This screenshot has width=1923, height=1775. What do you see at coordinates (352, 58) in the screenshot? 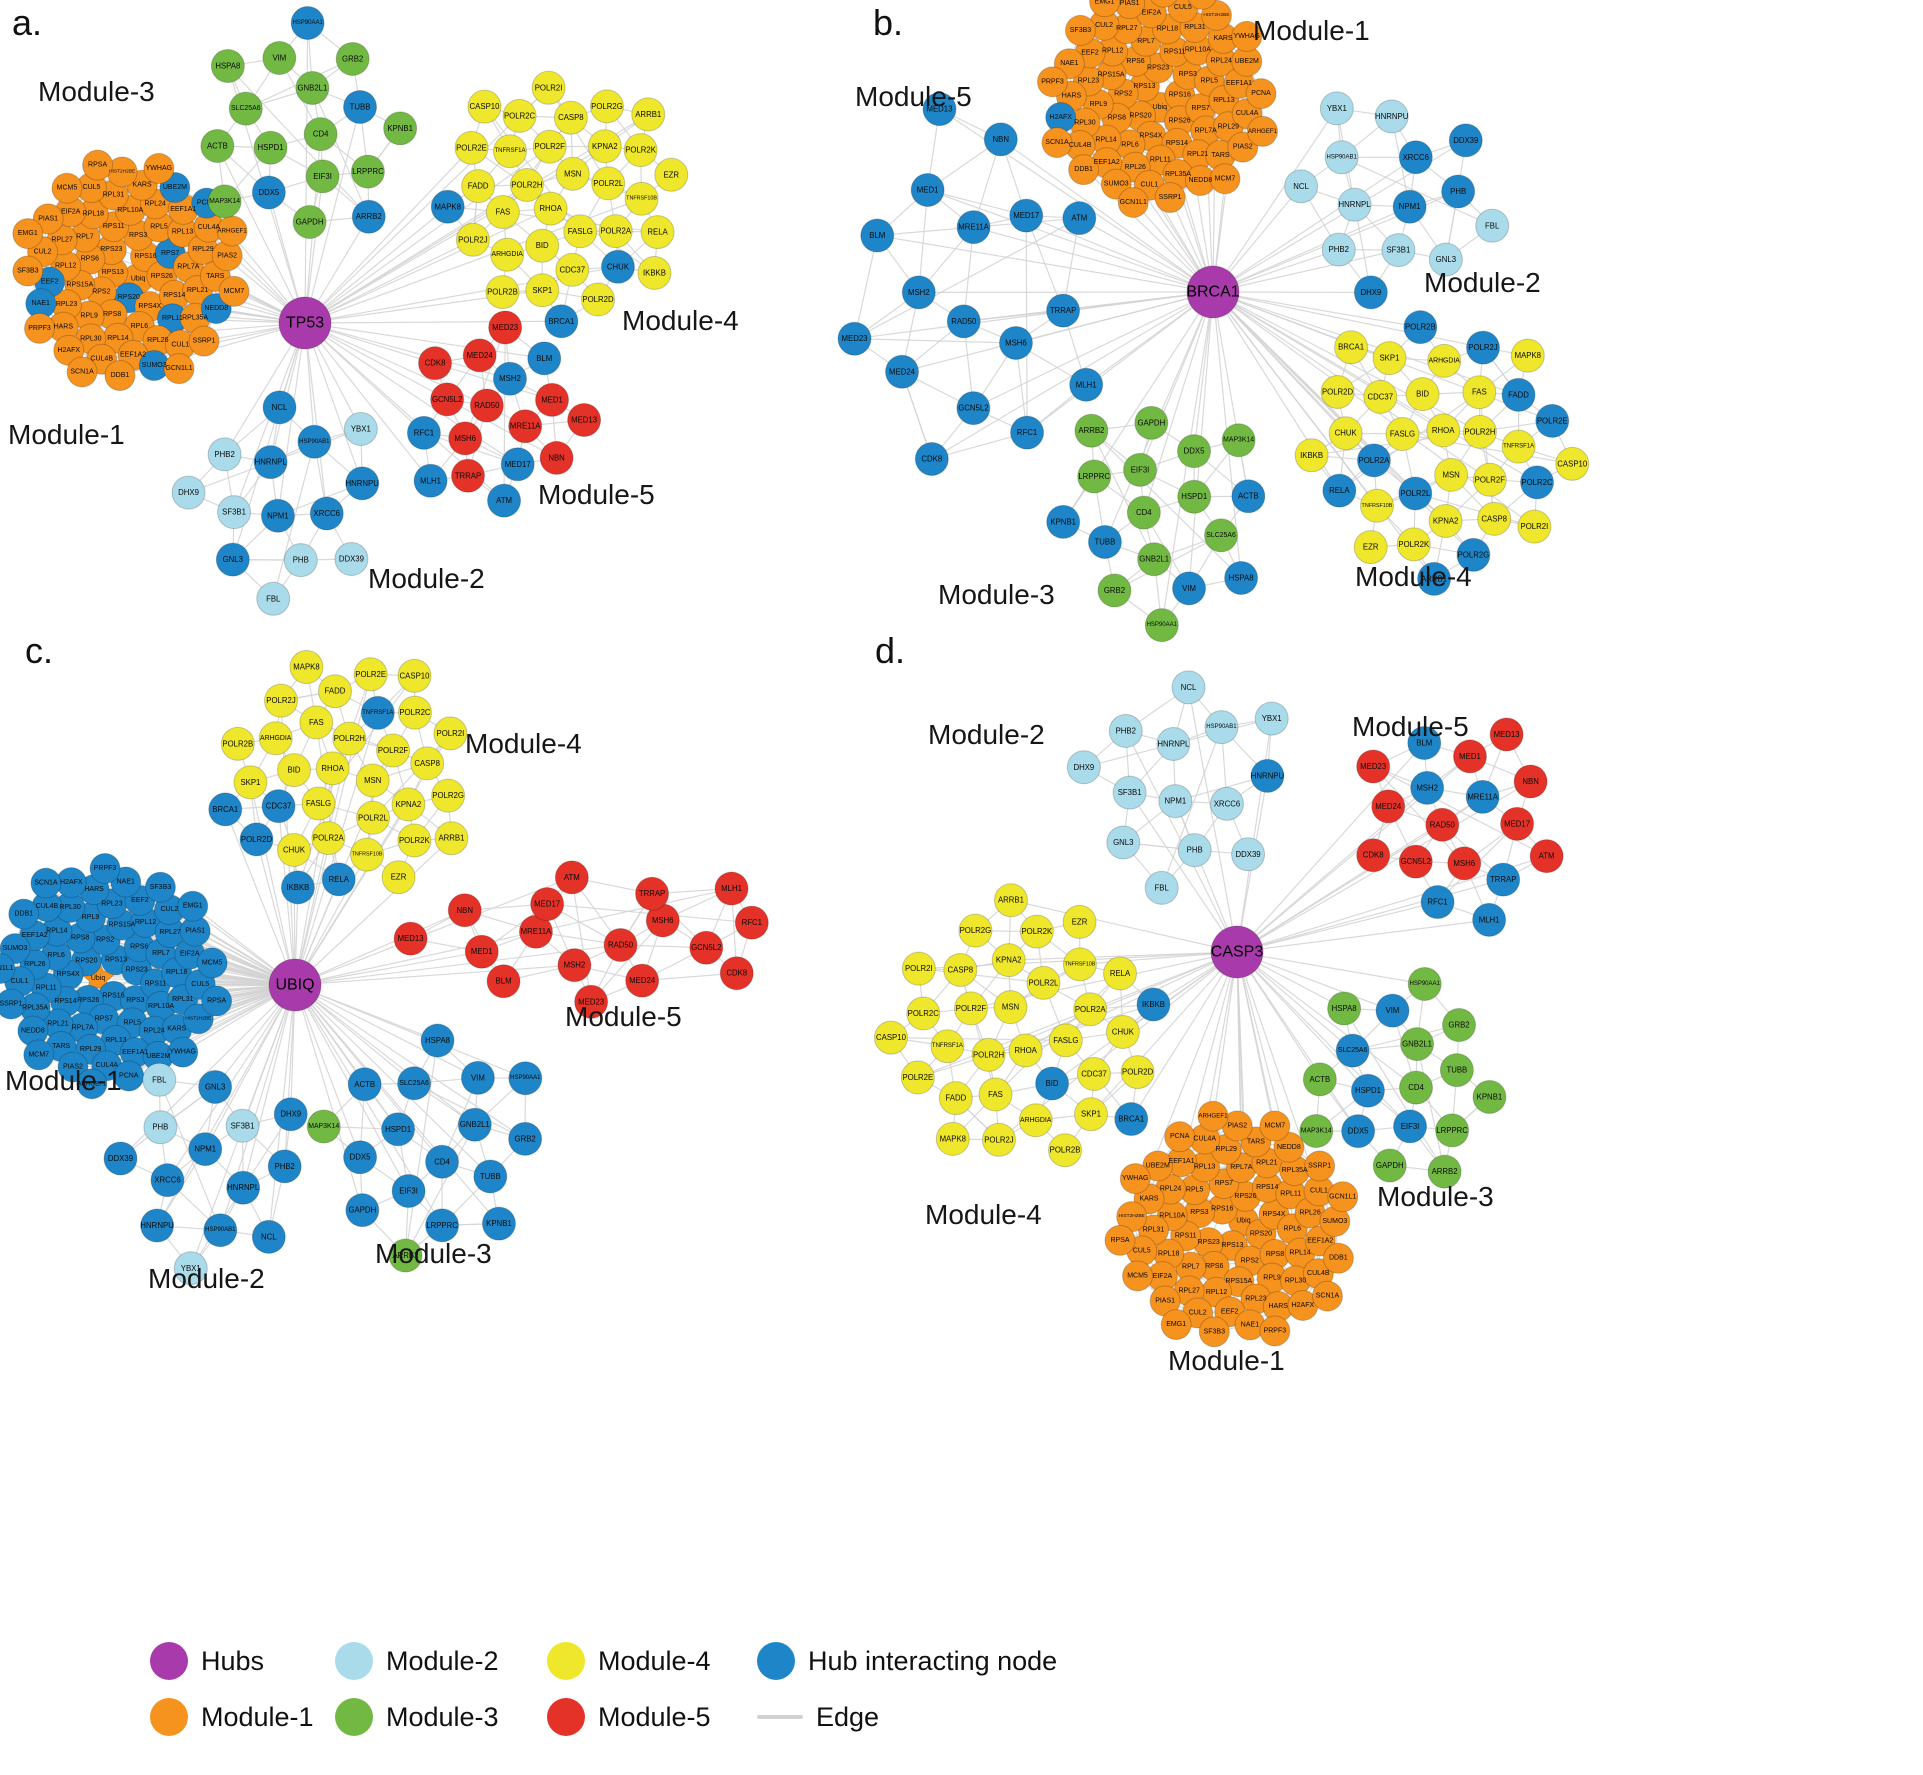
I see `node-label: GRB2` at bounding box center [352, 58].